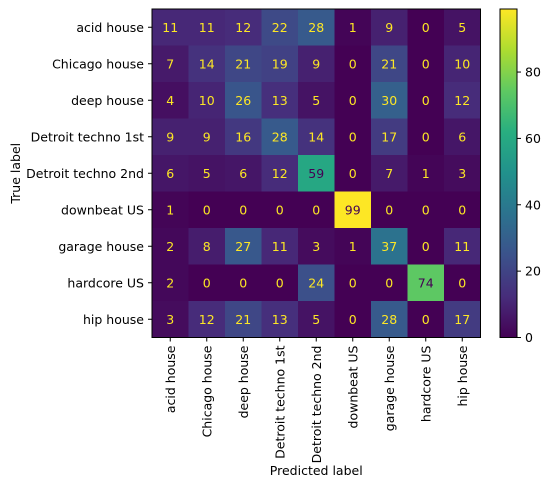  I want to click on y-tick-label: hardcore US, so click(105, 282).